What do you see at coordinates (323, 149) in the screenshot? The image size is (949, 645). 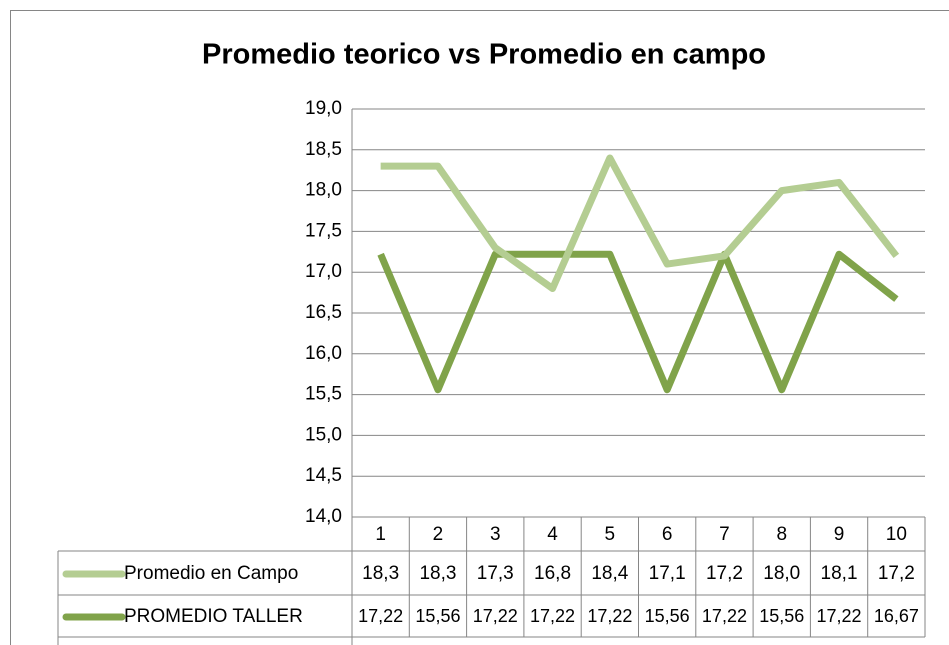 I see `y-tick-label: 18,5` at bounding box center [323, 149].